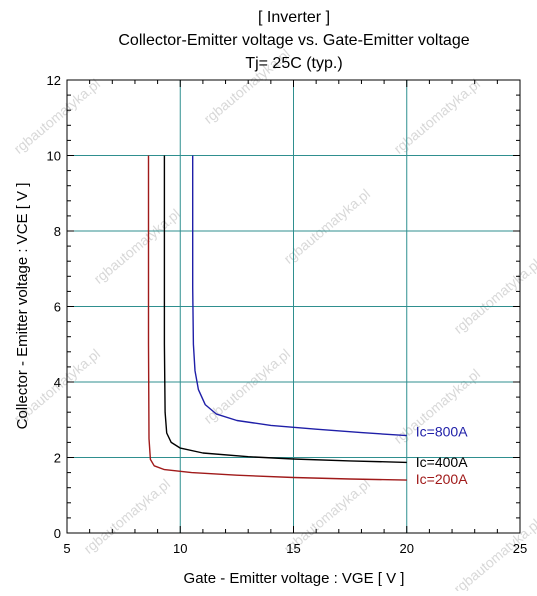 The height and width of the screenshot is (596, 537). What do you see at coordinates (22, 306) in the screenshot?
I see `y-axis-label: Collector - Emitter voltage : VCE [ V ]` at bounding box center [22, 306].